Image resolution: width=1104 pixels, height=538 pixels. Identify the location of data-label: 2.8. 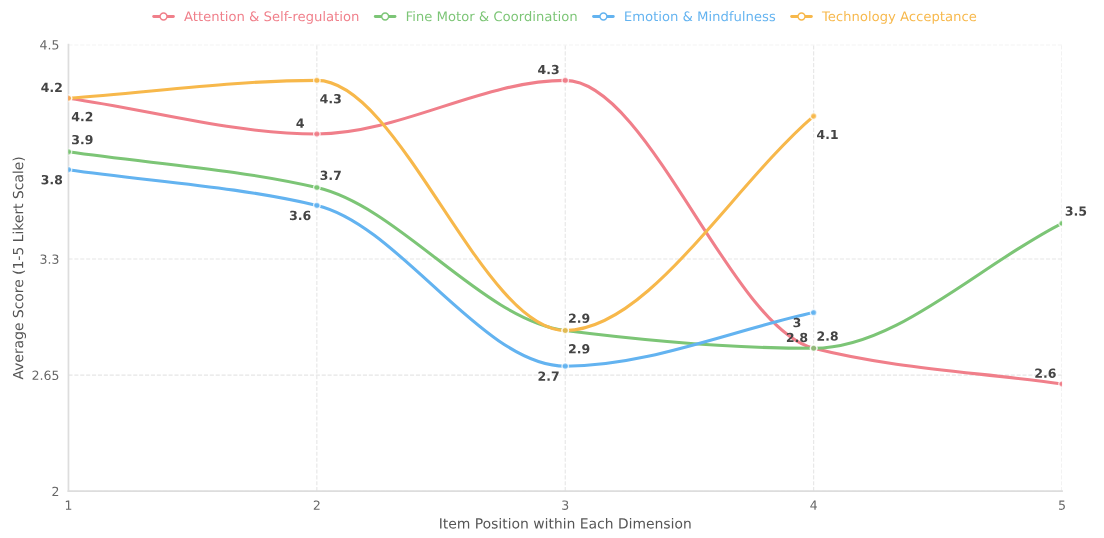
(827, 336).